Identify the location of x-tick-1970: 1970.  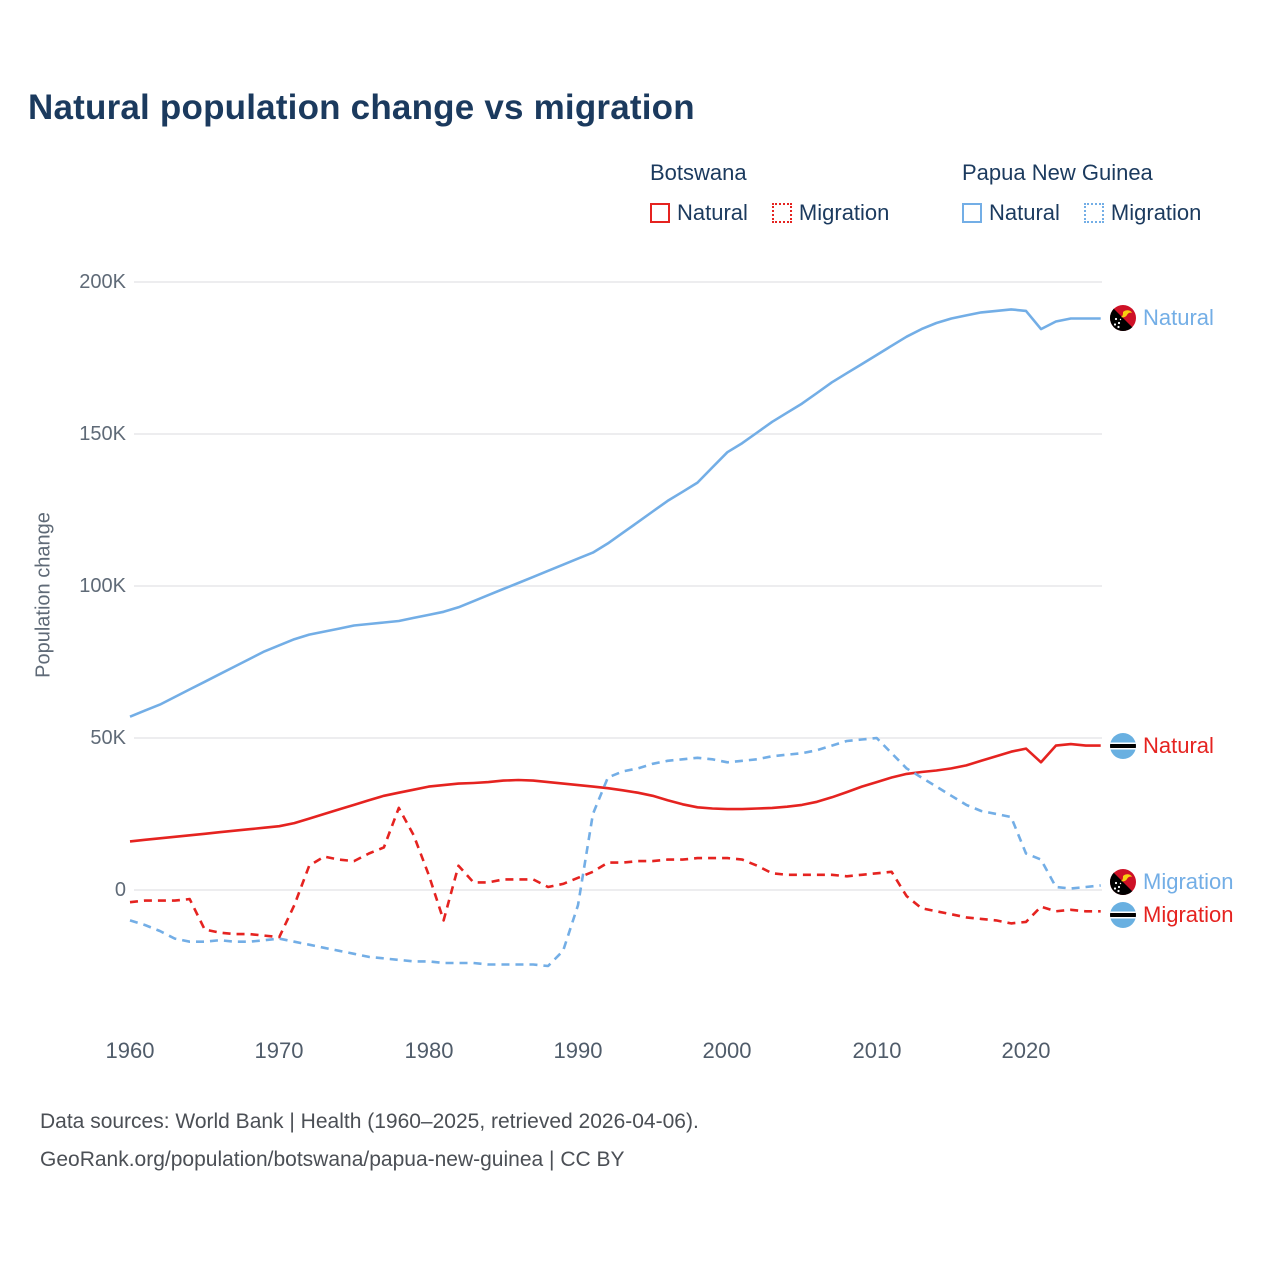
(279, 1050).